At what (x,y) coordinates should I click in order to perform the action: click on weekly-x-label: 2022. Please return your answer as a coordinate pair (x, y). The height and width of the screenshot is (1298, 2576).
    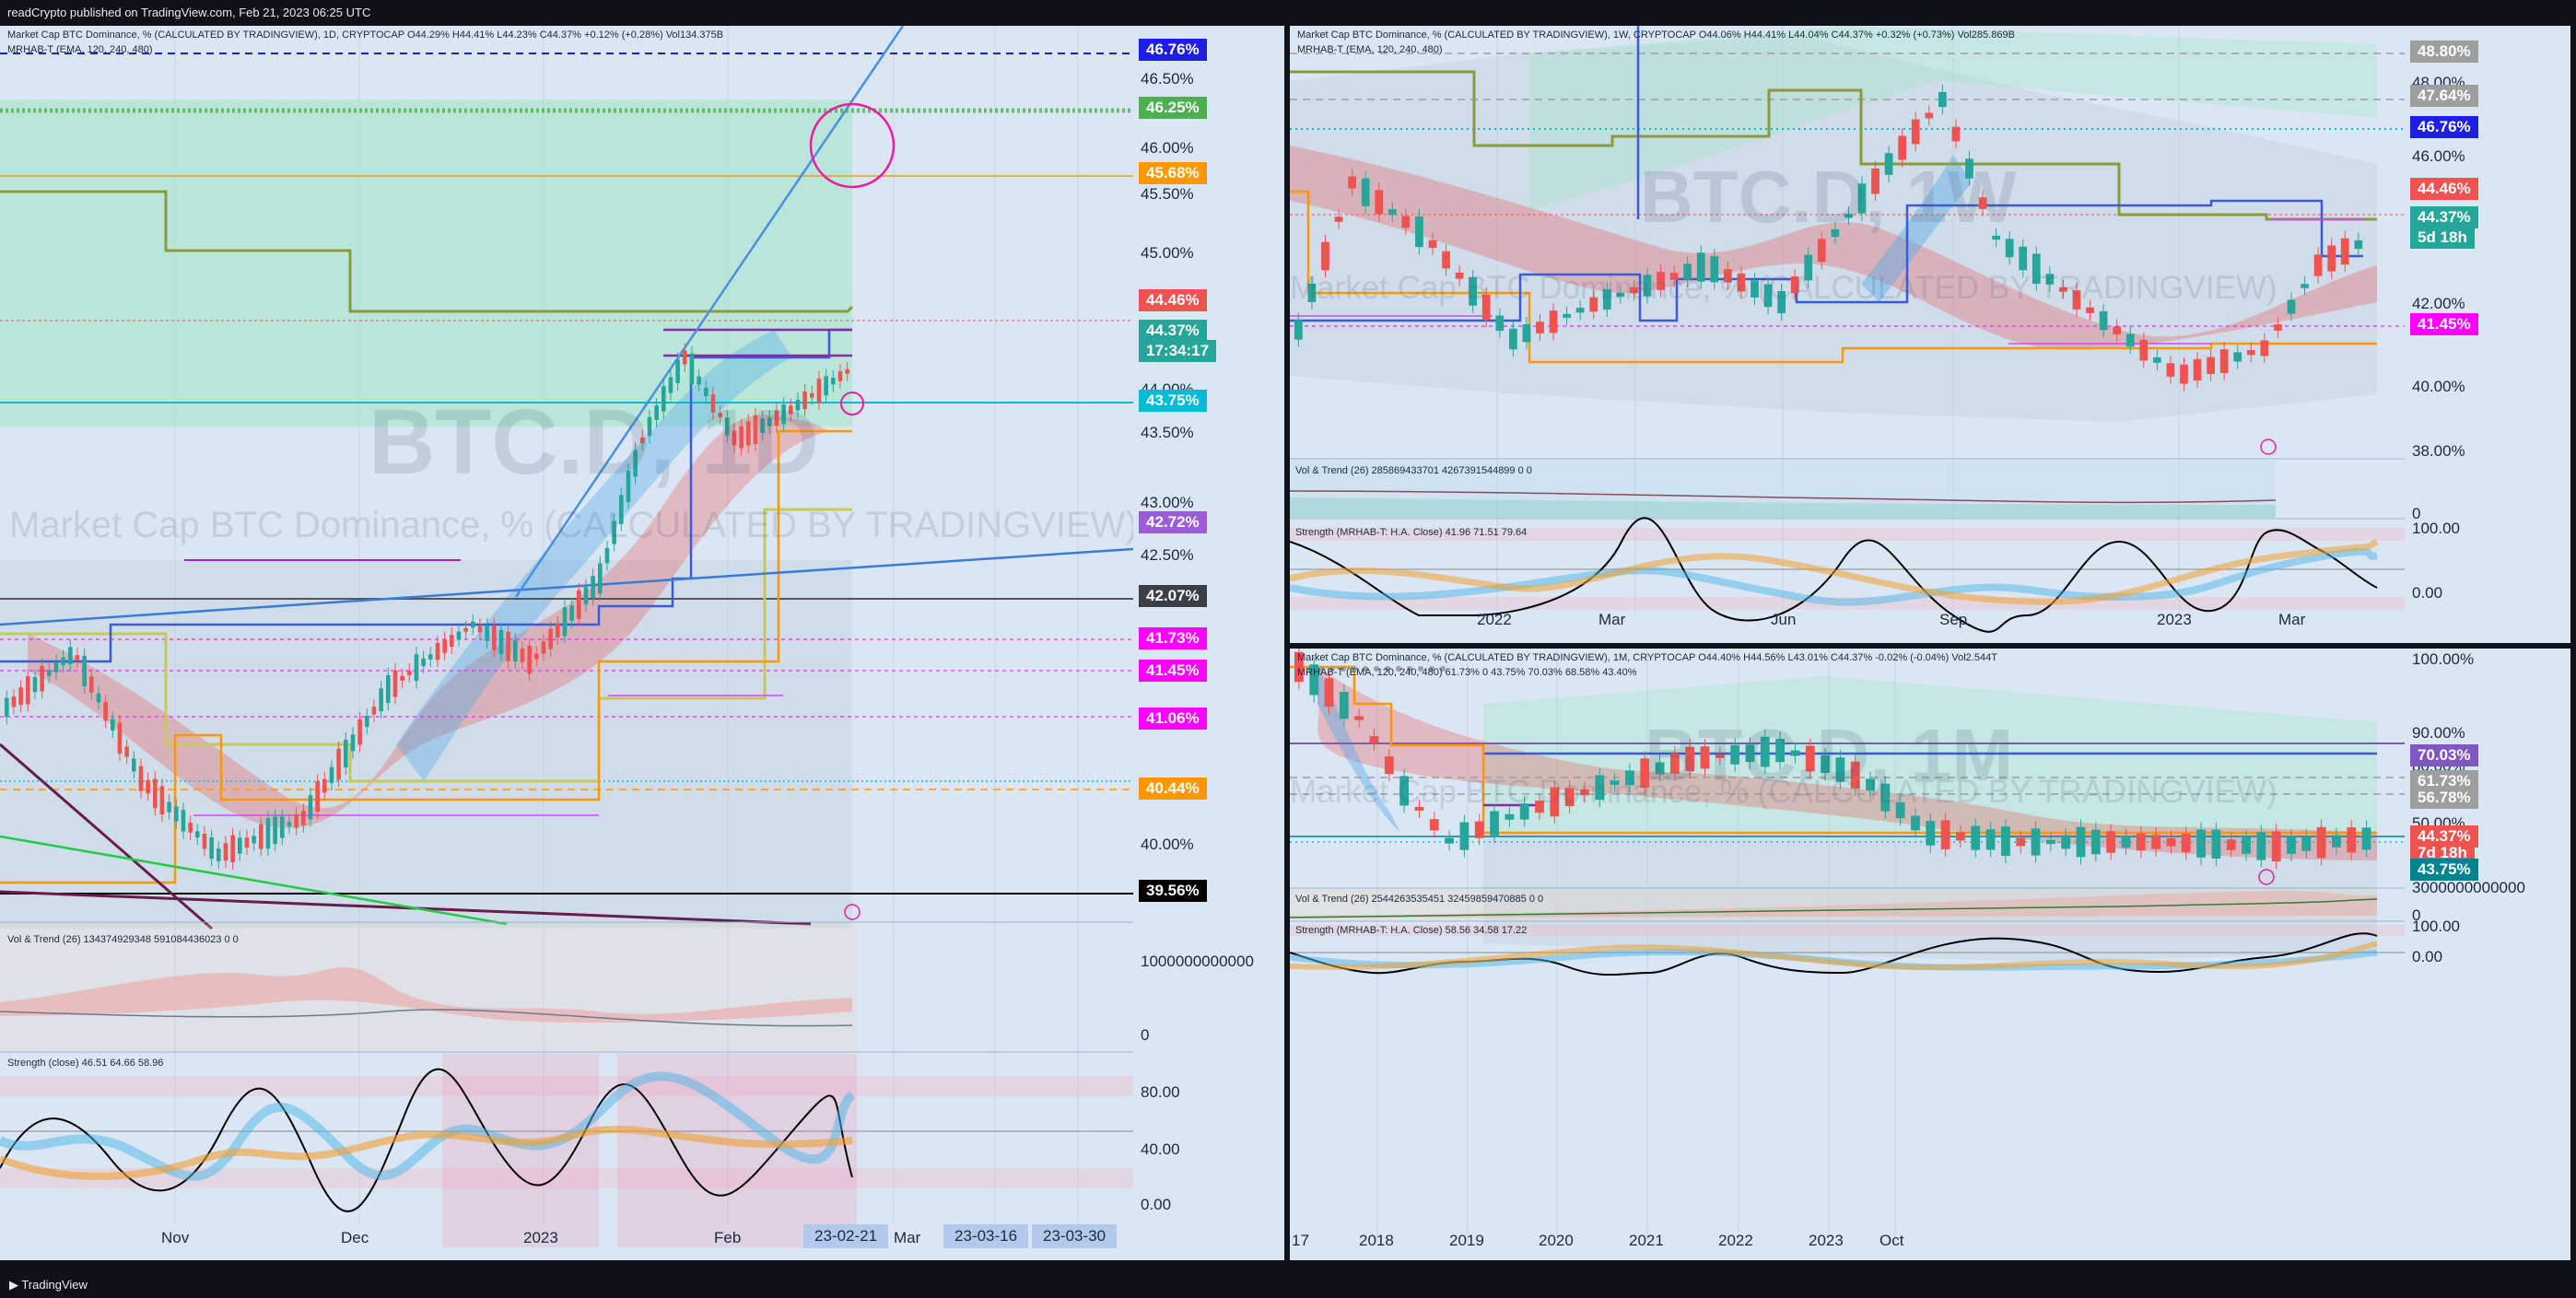
    Looking at the image, I should click on (1494, 619).